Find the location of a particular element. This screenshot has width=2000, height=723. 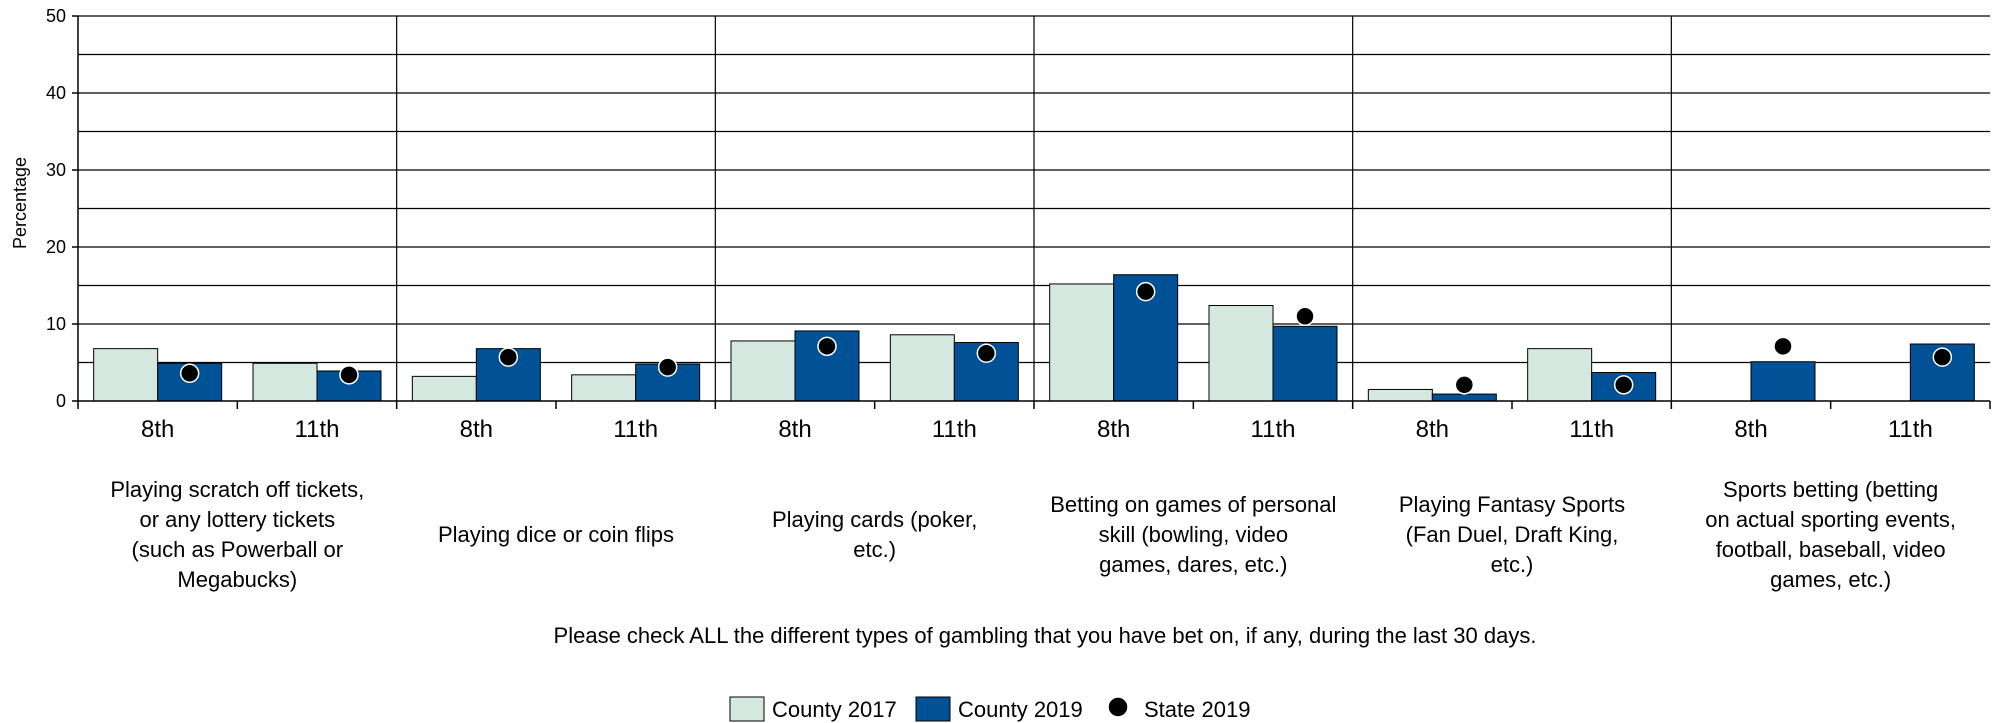

state-dots is located at coordinates (1066, 338).